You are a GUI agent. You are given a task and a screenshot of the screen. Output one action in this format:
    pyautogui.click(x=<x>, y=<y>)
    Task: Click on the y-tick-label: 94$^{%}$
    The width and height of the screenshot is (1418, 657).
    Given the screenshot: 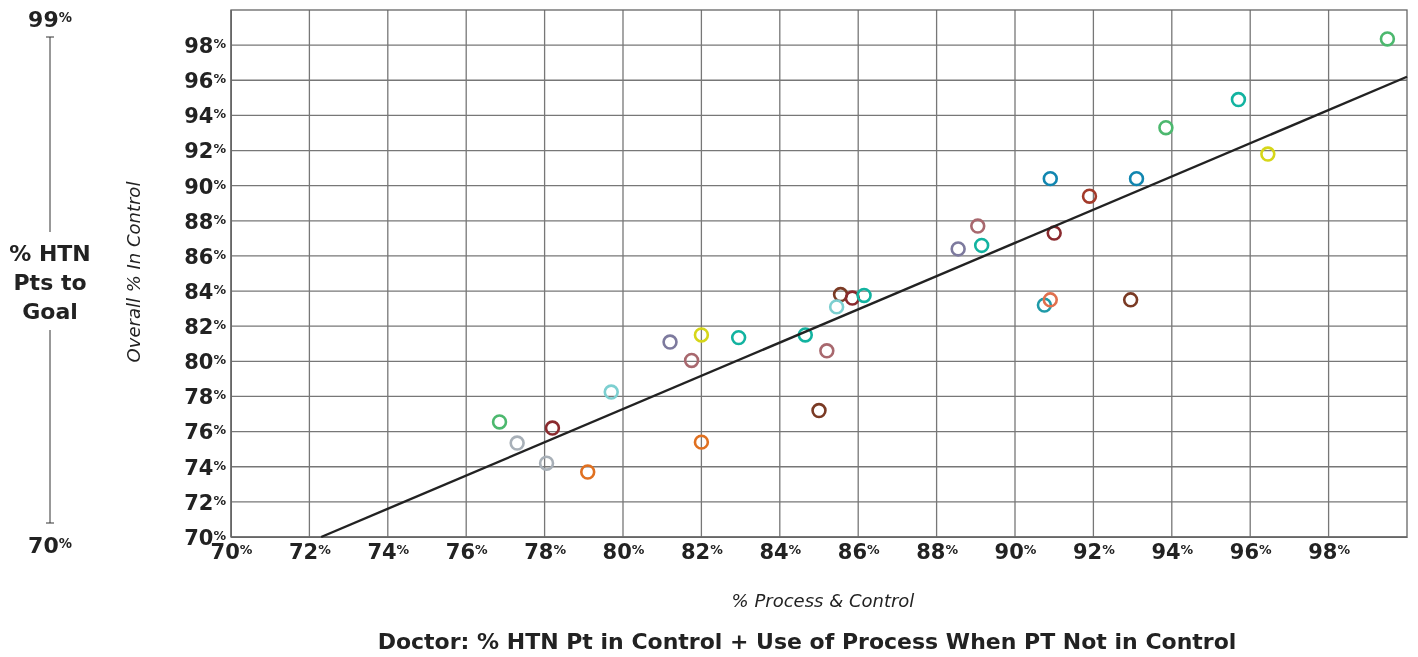 What is the action you would take?
    pyautogui.click(x=205, y=116)
    